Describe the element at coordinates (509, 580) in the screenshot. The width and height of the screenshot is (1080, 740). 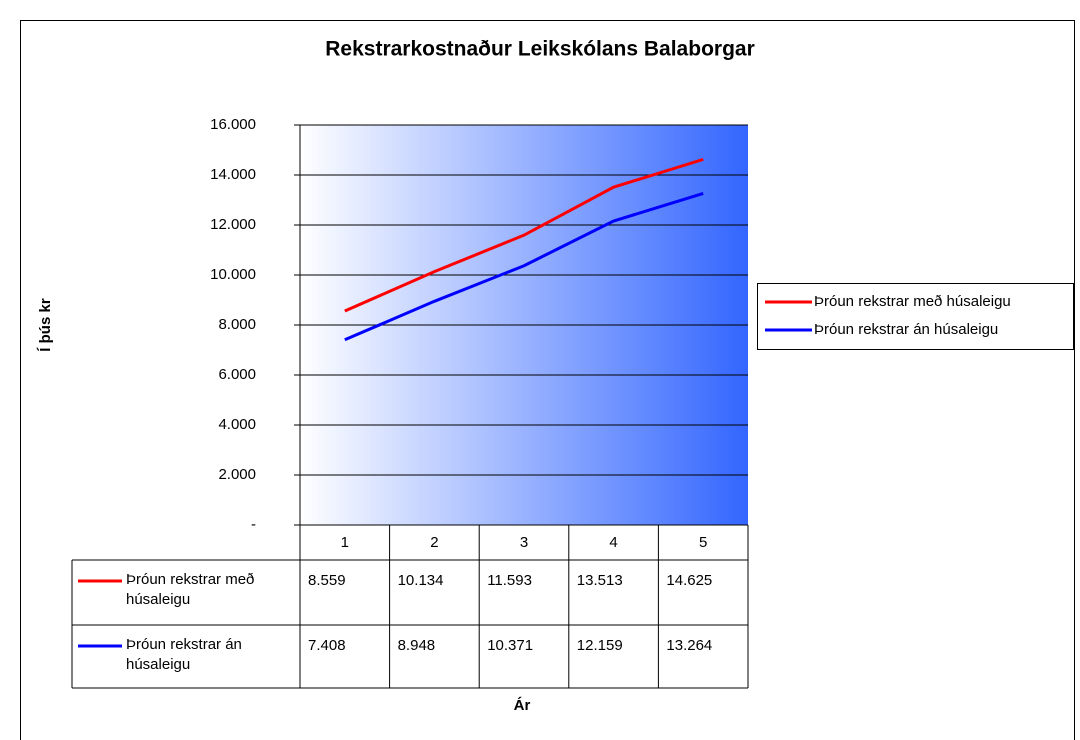
I see `table-value: 11.593` at that location.